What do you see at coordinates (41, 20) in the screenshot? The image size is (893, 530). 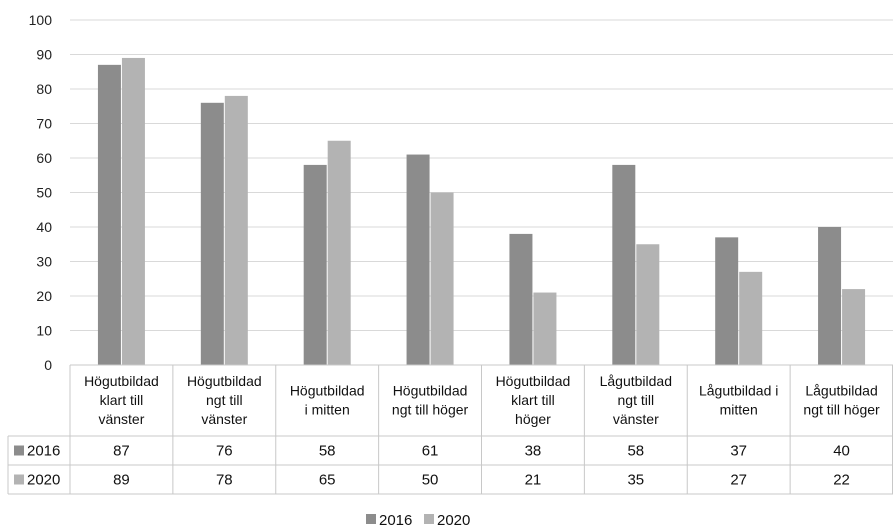 I see `y-tick-label: 100` at bounding box center [41, 20].